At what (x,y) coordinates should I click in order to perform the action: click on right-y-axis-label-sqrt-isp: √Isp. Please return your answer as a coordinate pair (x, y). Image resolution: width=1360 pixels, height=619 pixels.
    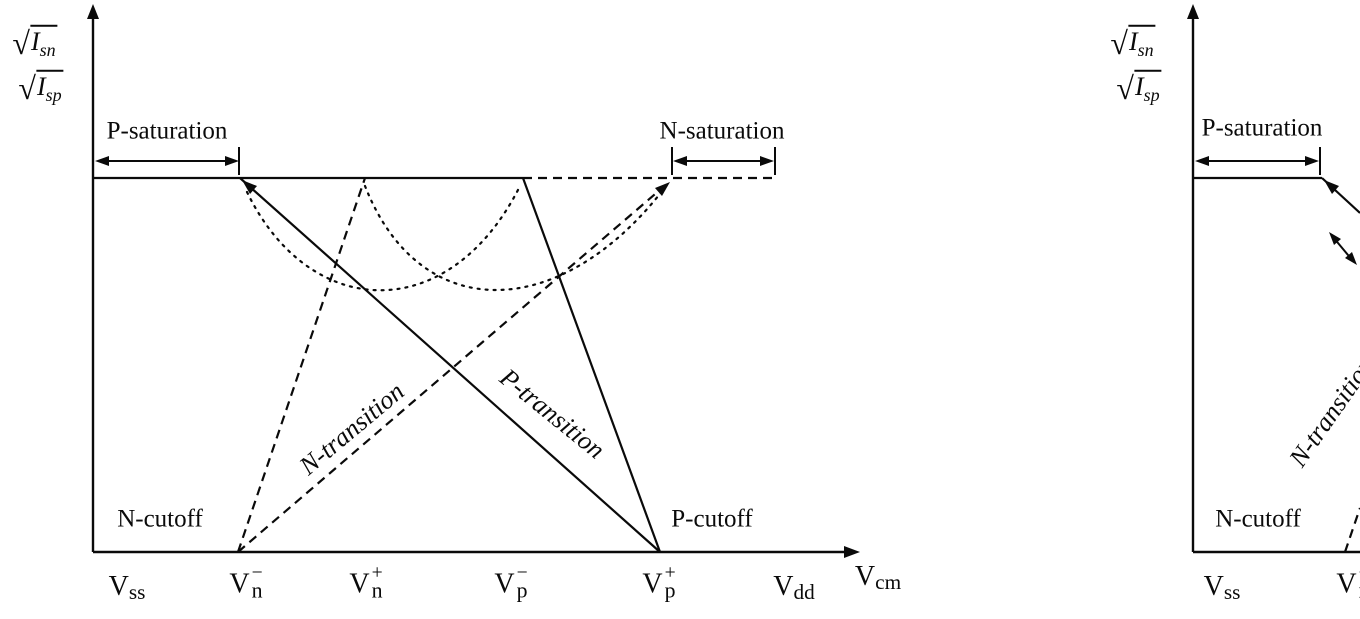
    Looking at the image, I should click on (1139, 87).